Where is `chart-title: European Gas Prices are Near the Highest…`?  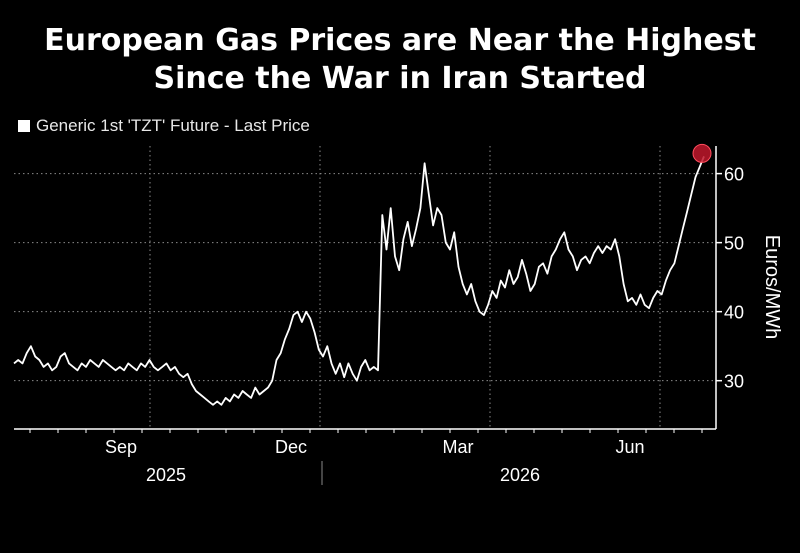 chart-title: European Gas Prices are Near the Highest… is located at coordinates (400, 60).